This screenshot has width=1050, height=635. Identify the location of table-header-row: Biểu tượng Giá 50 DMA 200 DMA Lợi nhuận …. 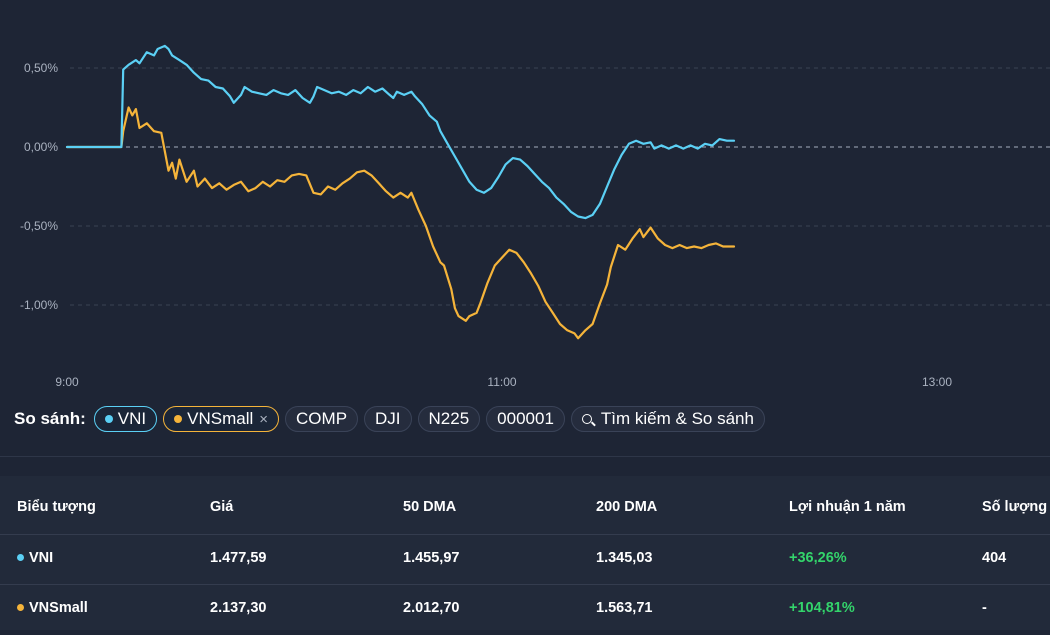
(525, 509).